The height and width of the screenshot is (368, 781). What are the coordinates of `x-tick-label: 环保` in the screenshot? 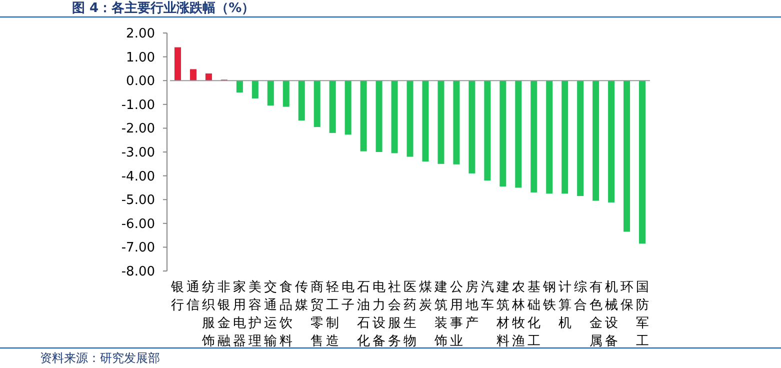 It's located at (627, 296).